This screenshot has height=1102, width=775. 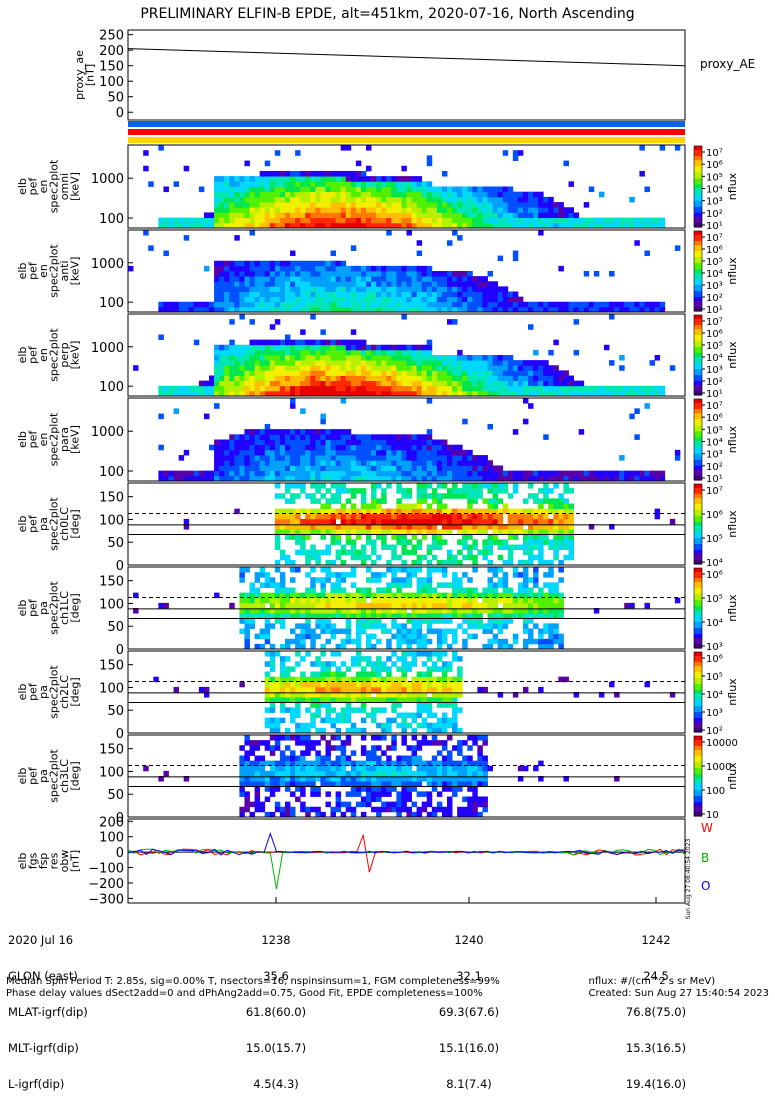 What do you see at coordinates (714, 479) in the screenshot?
I see `colorbar-tick-label: 10¹` at bounding box center [714, 479].